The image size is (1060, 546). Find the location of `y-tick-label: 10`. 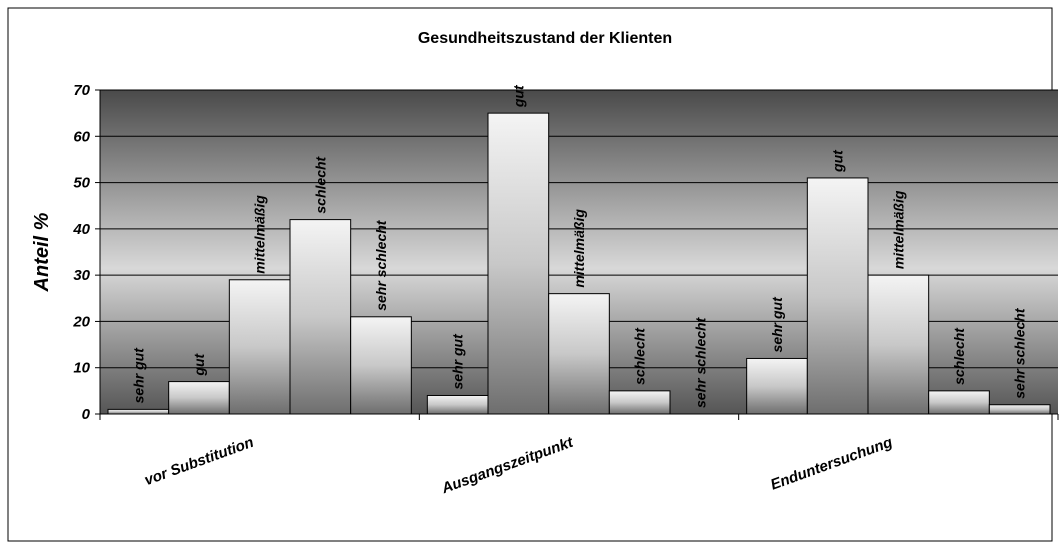

y-tick-label: 10 is located at coordinates (81, 368).